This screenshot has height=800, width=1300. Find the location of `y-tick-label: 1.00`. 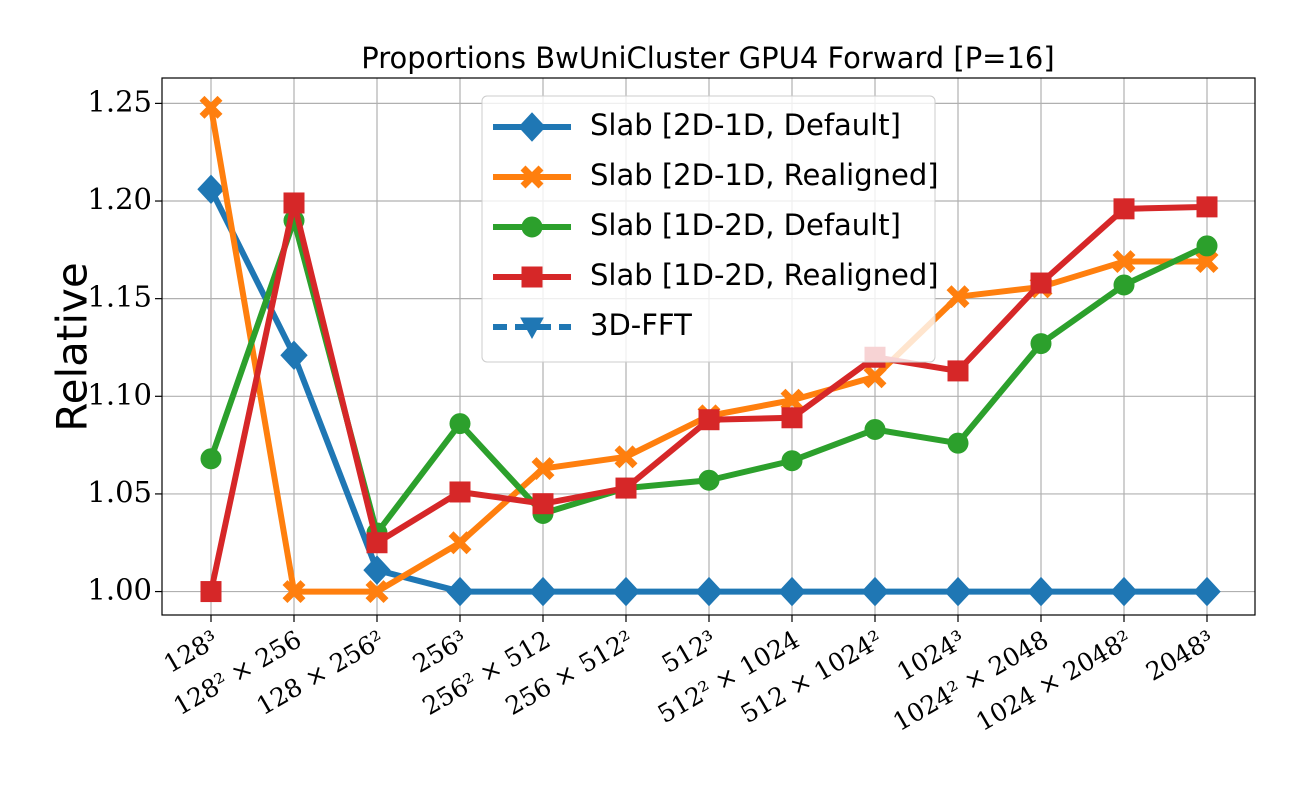

y-tick-label: 1.00 is located at coordinates (119, 590).